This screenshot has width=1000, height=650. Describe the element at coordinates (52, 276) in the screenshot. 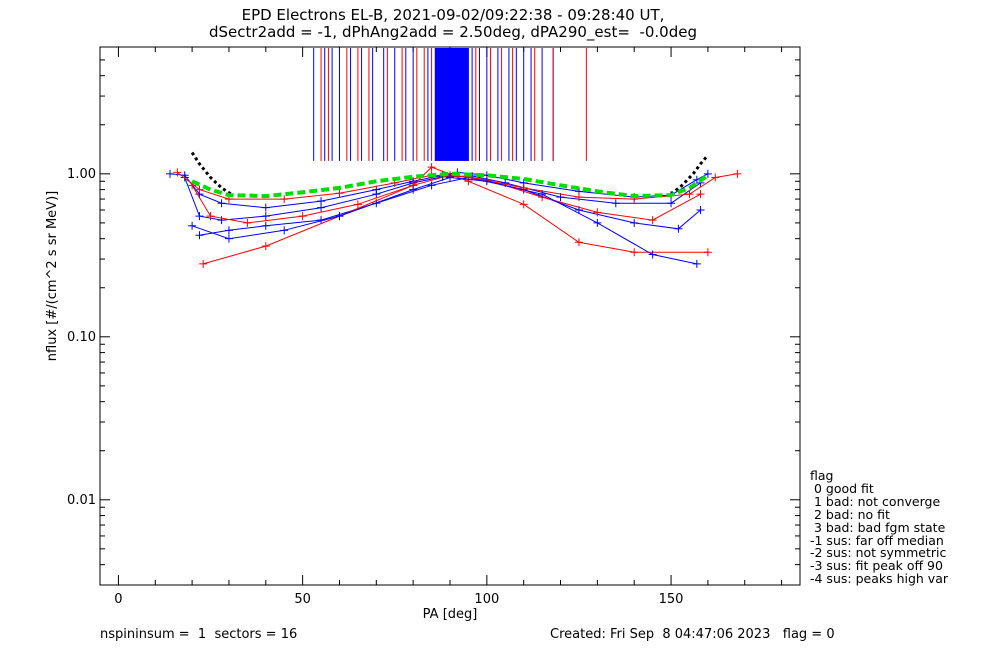

I see `y-axis-label: nflux [#/(cm^2 s sr MeV)]` at that location.